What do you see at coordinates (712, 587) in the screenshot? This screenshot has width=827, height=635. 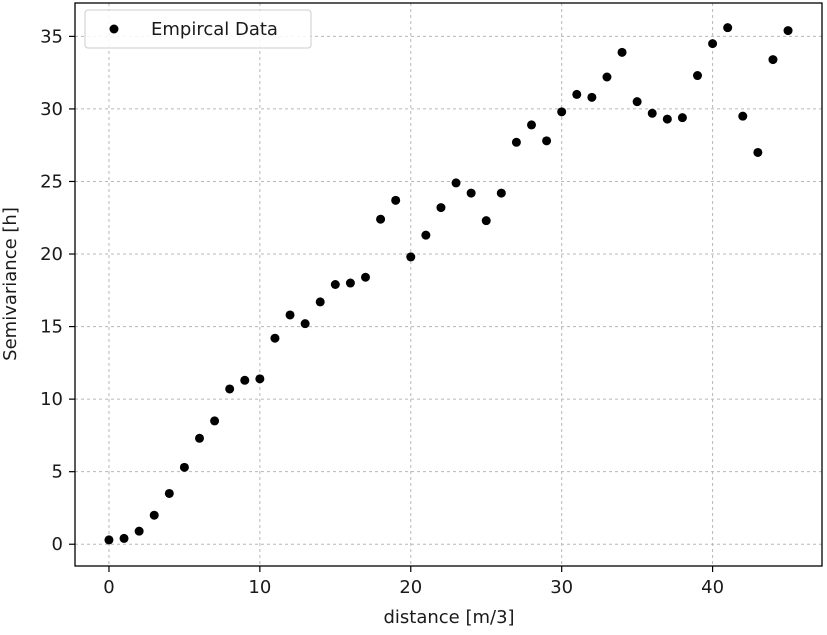 I see `x-tick-label: 40` at bounding box center [712, 587].